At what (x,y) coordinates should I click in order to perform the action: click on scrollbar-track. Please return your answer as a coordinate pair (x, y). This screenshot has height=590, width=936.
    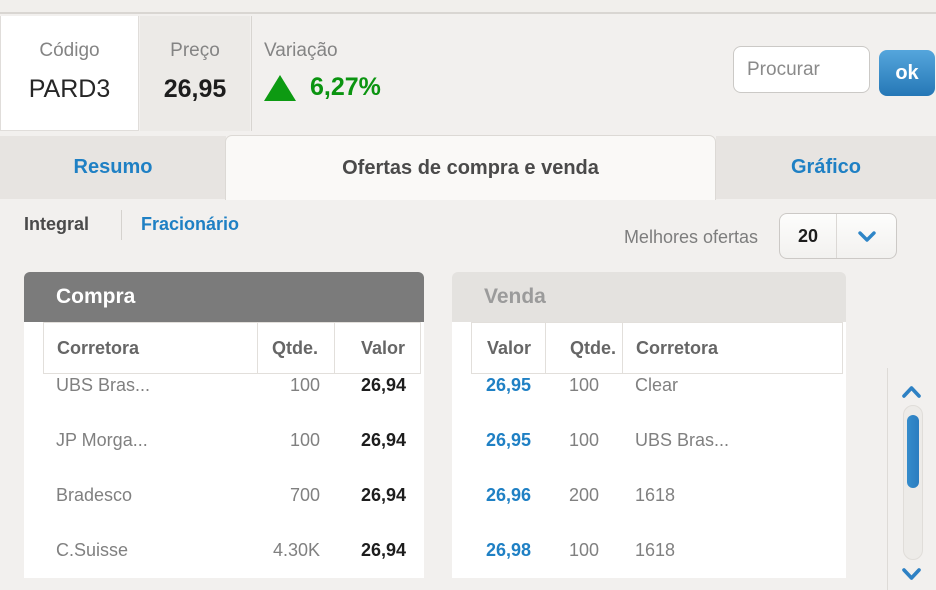
    Looking at the image, I should click on (913, 482).